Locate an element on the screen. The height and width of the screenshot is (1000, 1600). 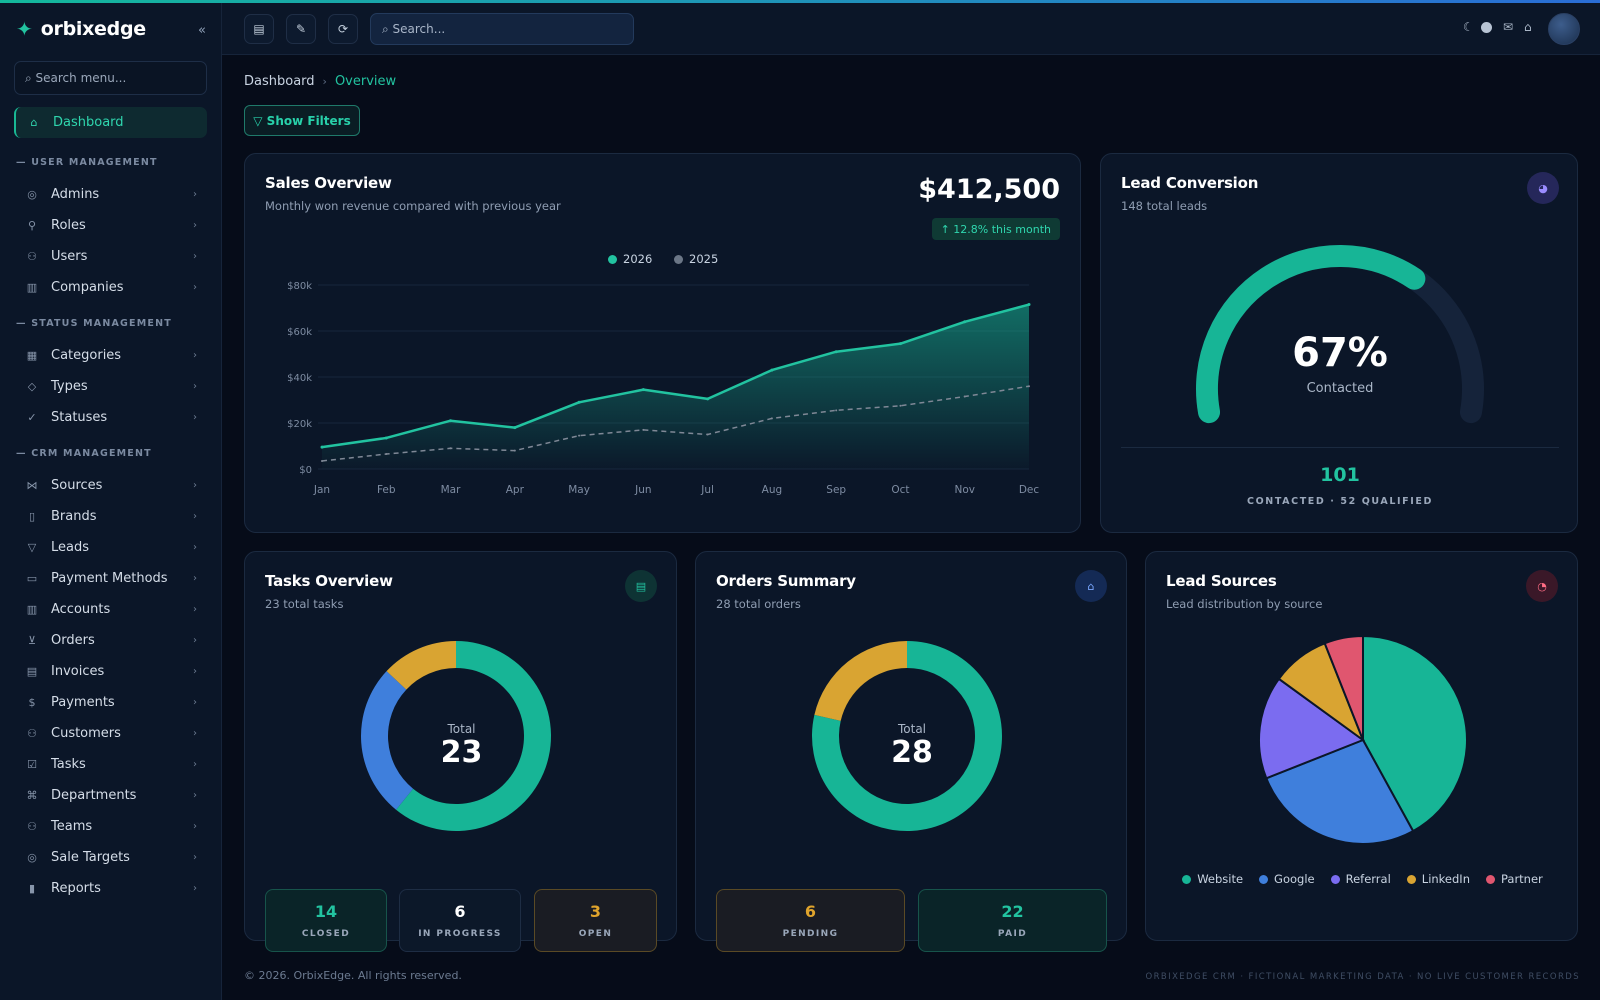
sidebar-item-sources: ⋈ Sources › is located at coordinates (110, 485).